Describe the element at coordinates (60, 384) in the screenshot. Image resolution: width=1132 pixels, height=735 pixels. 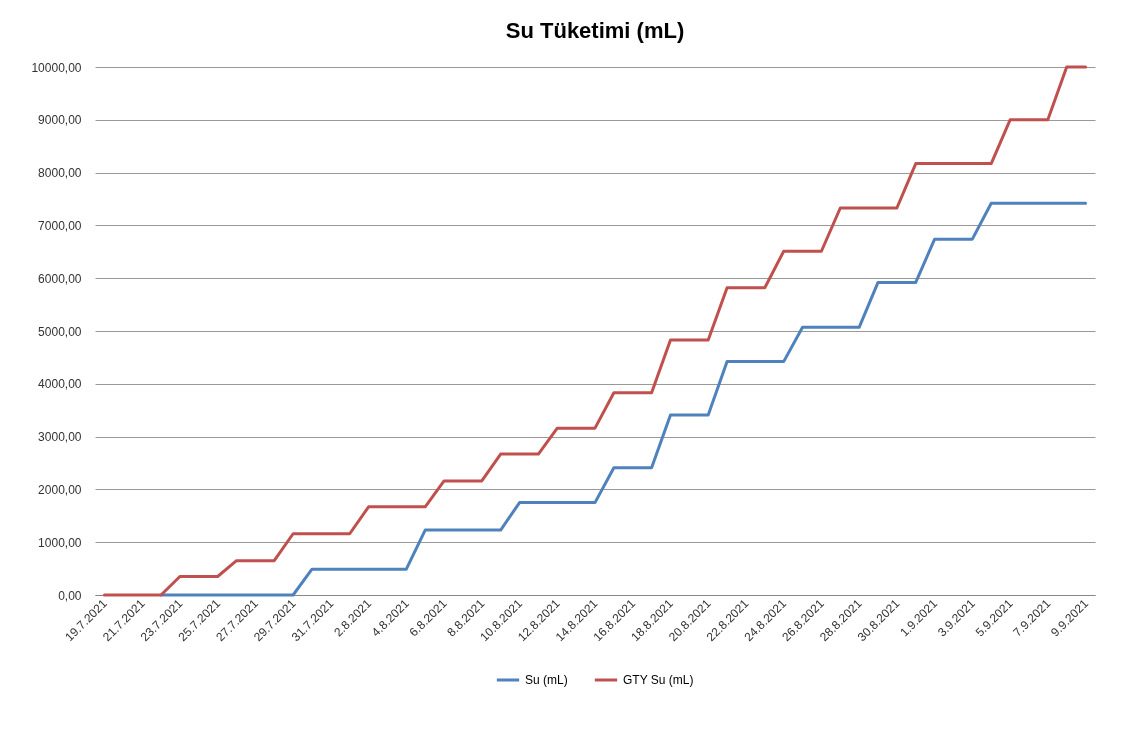
I see `y-tick-label: 4000,00` at that location.